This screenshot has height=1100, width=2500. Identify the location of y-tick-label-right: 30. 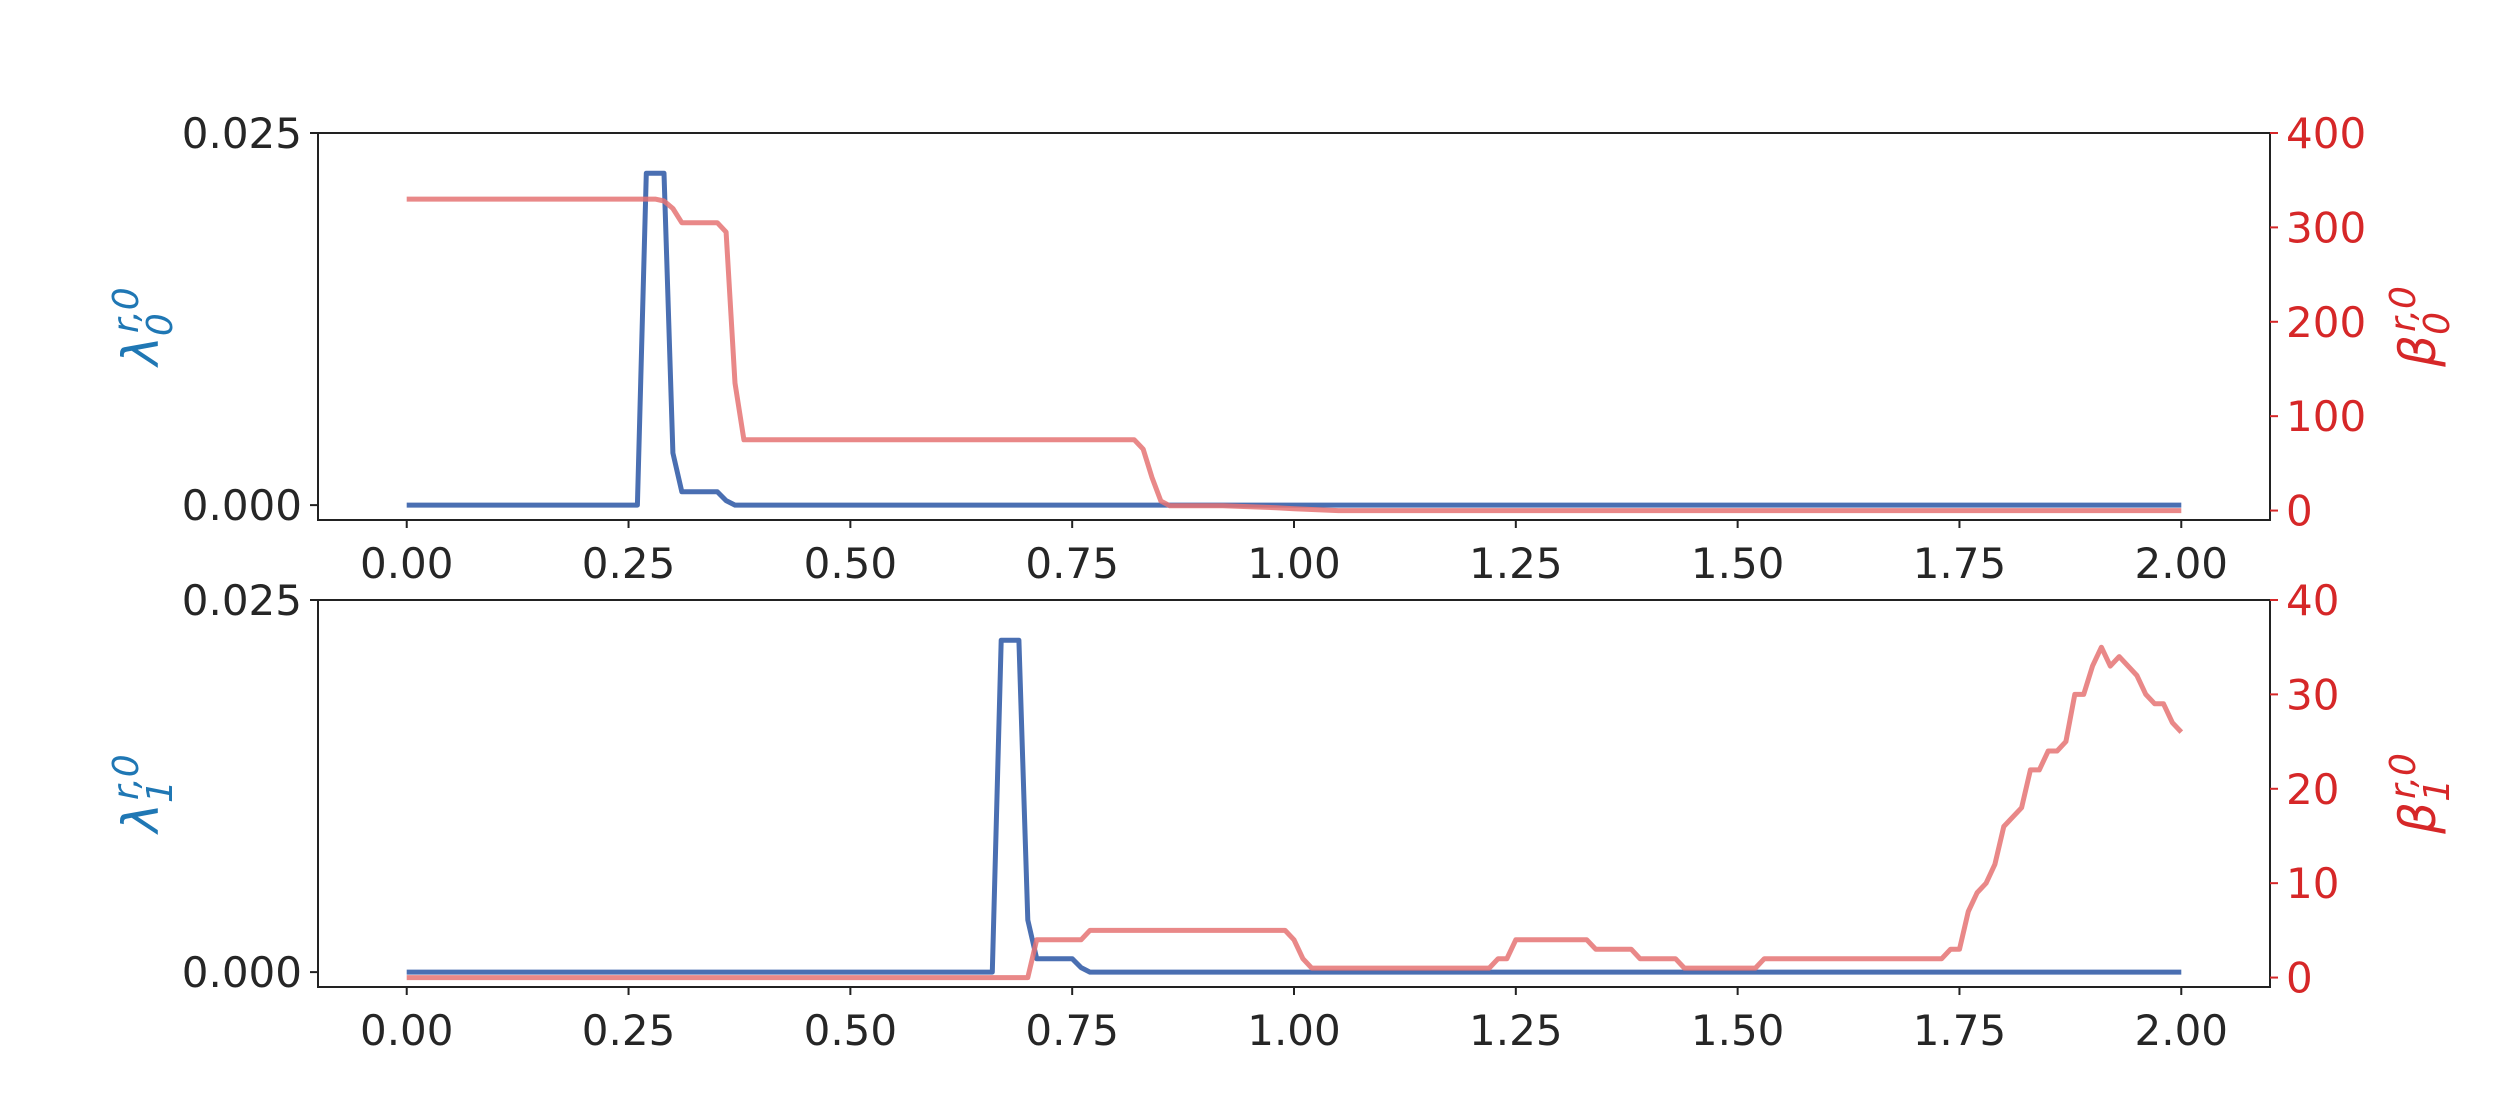
(2312, 694).